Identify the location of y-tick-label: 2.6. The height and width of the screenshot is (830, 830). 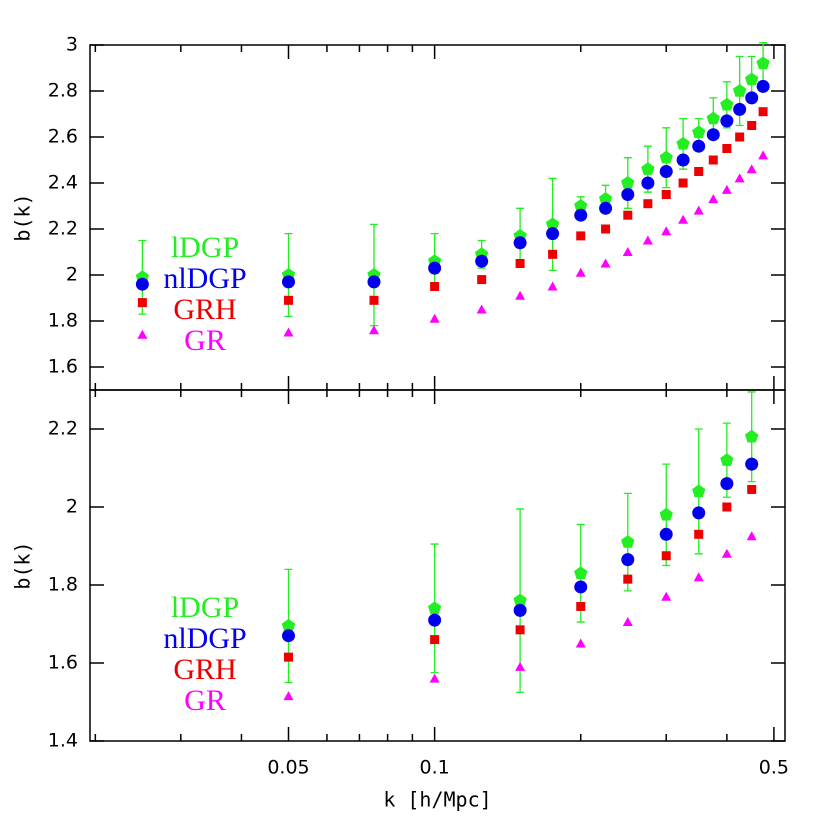
(63, 137).